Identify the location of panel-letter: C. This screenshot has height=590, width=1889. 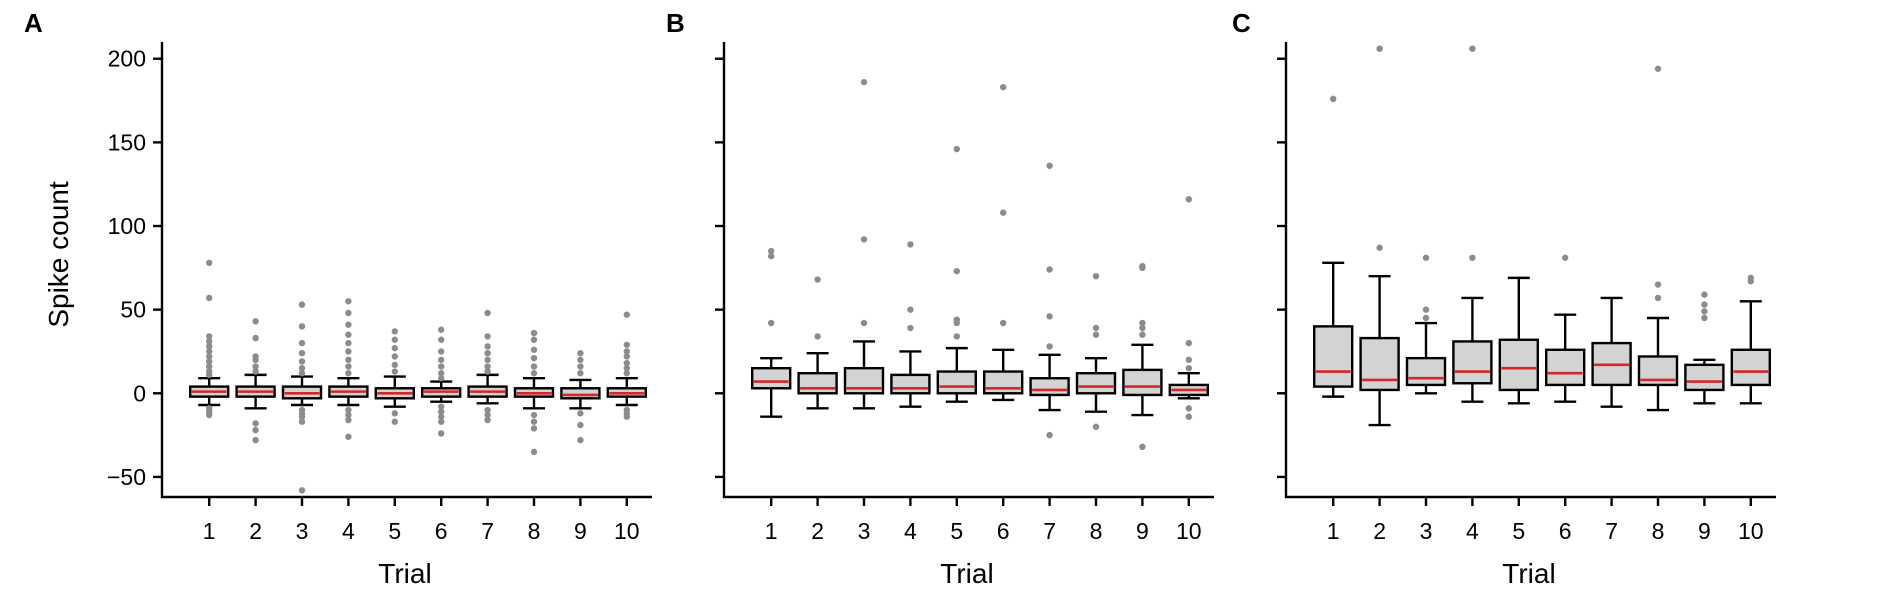
(1241, 23).